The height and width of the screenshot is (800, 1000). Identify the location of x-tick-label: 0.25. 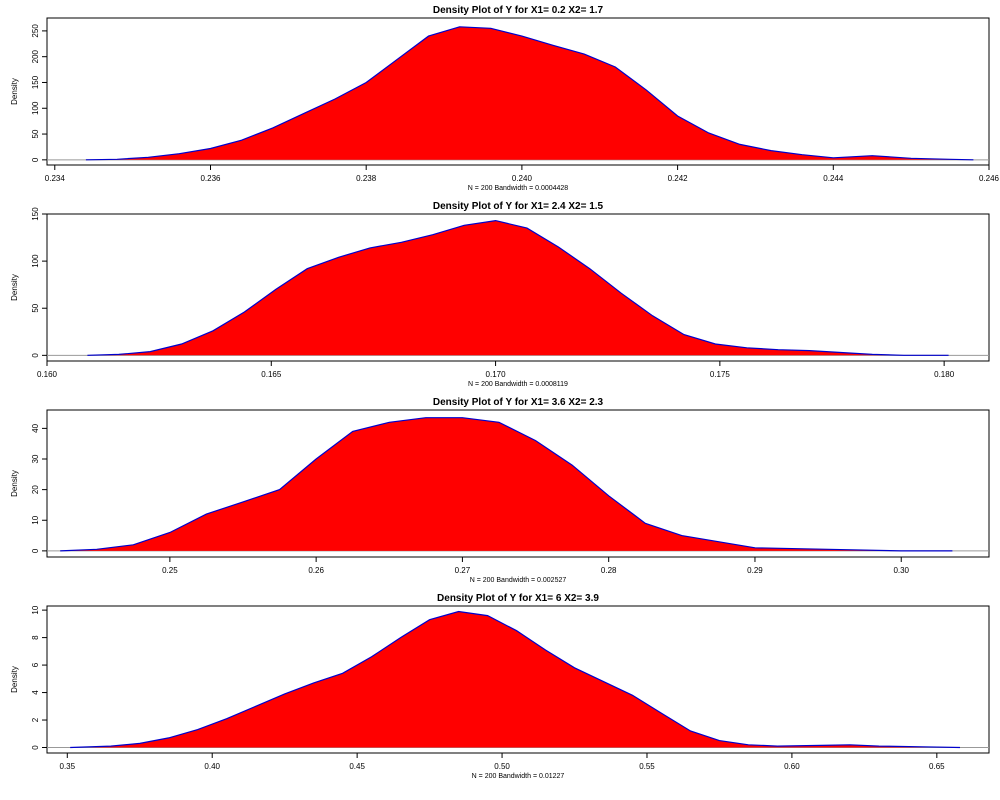
(170, 570).